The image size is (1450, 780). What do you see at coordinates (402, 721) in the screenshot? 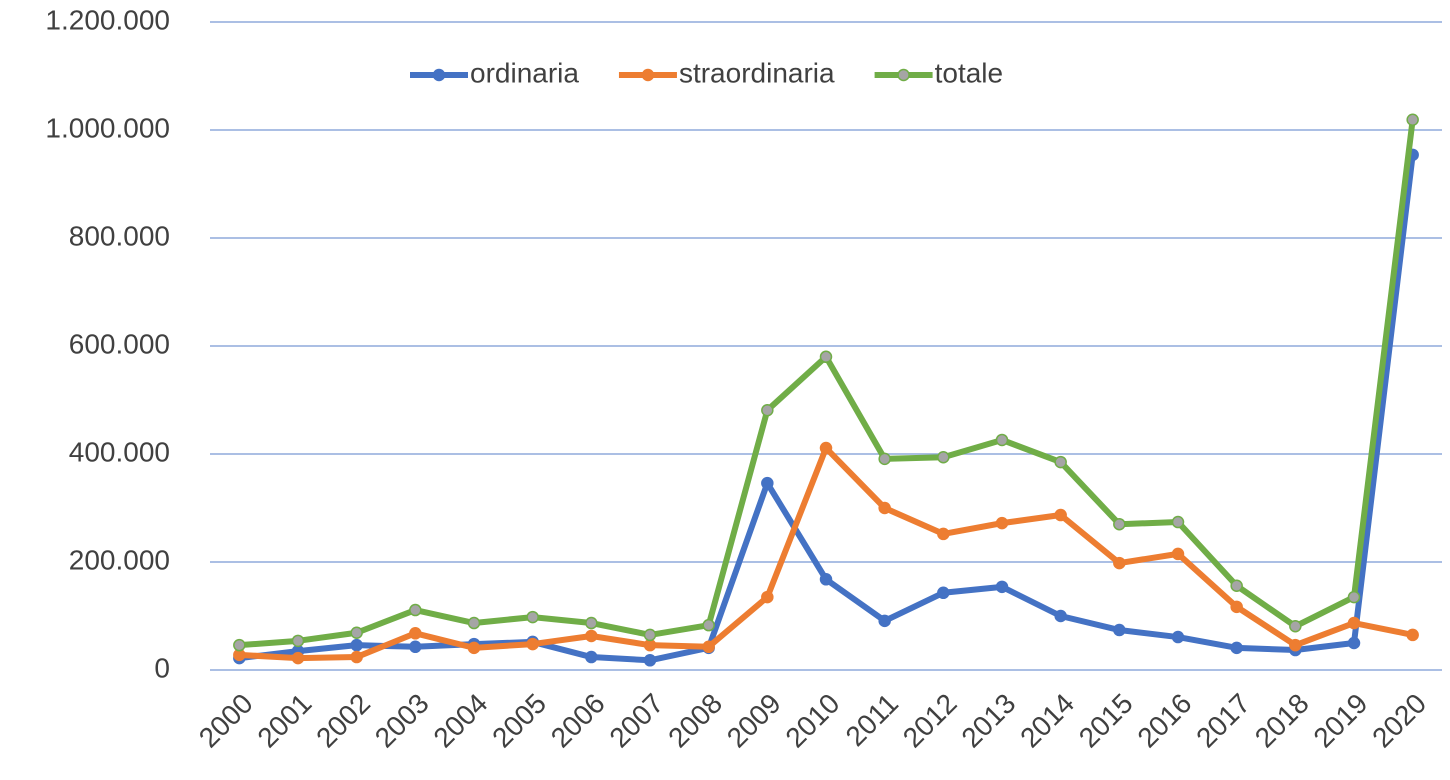
I see `x-tick-label: 2003` at bounding box center [402, 721].